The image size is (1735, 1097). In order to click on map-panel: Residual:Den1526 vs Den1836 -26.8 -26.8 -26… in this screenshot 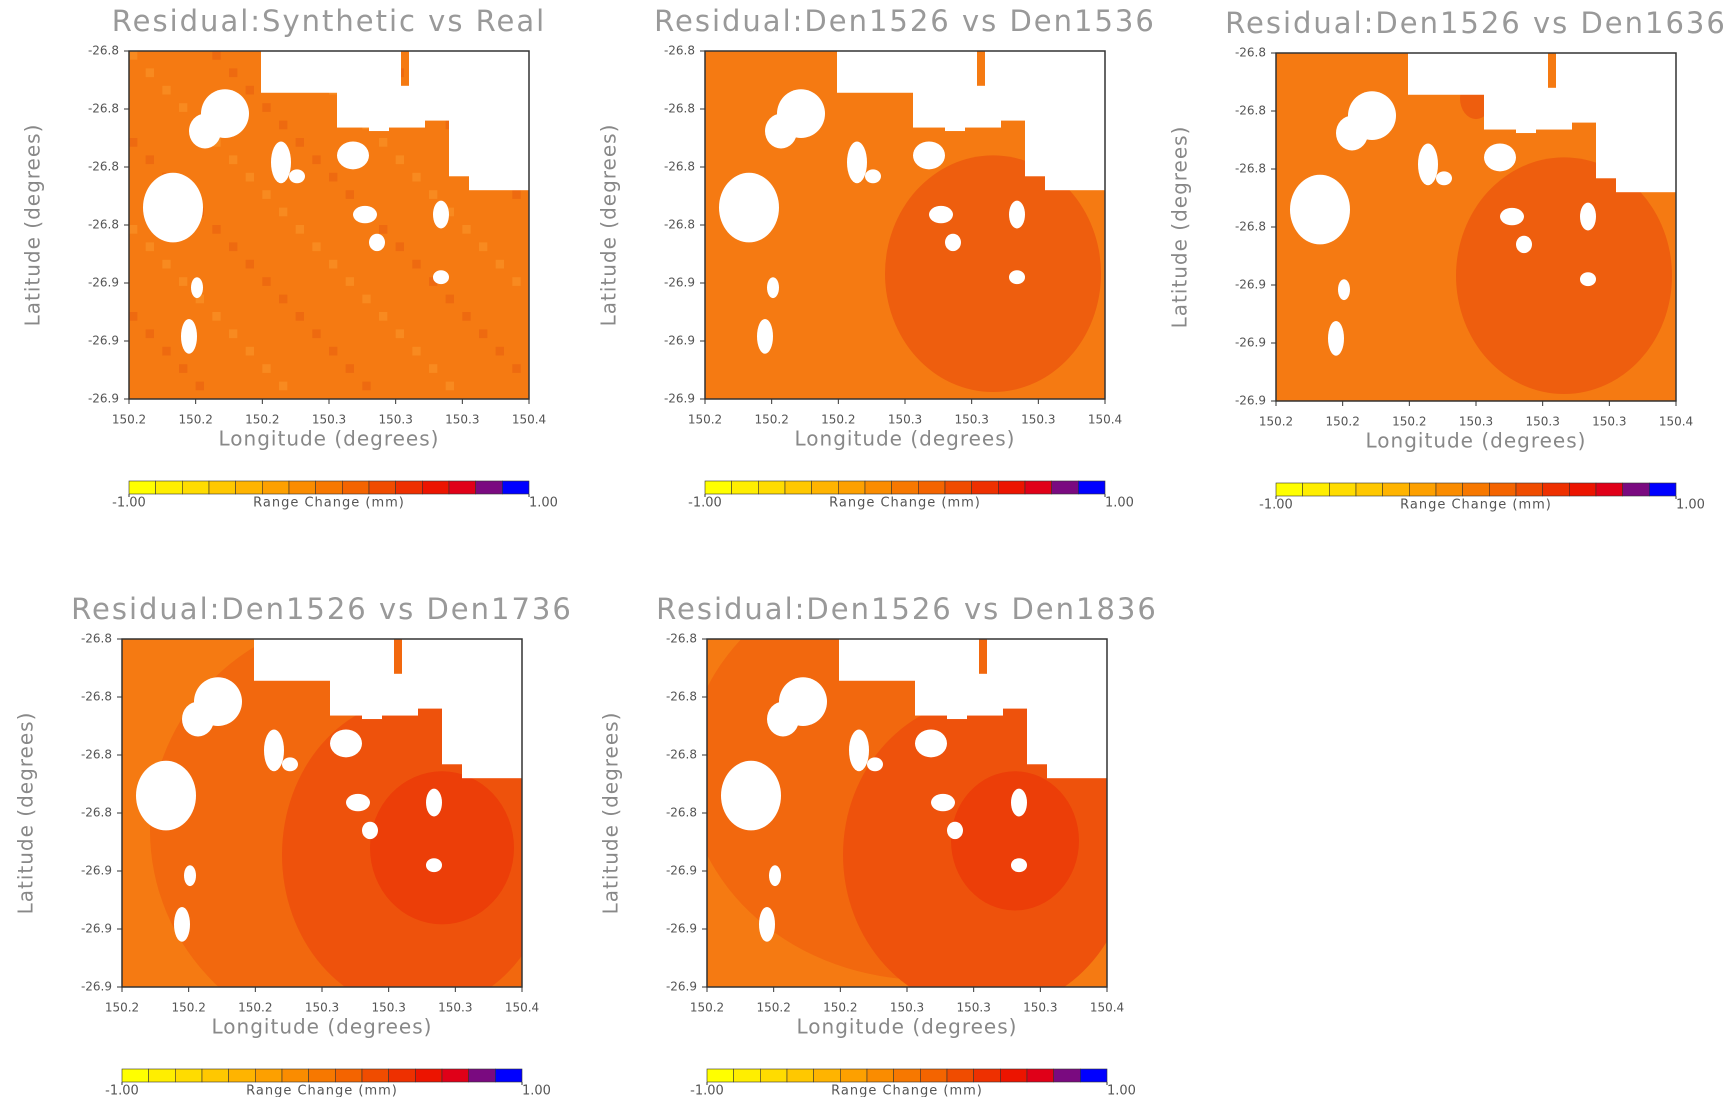, I will do `click(878, 844)`.